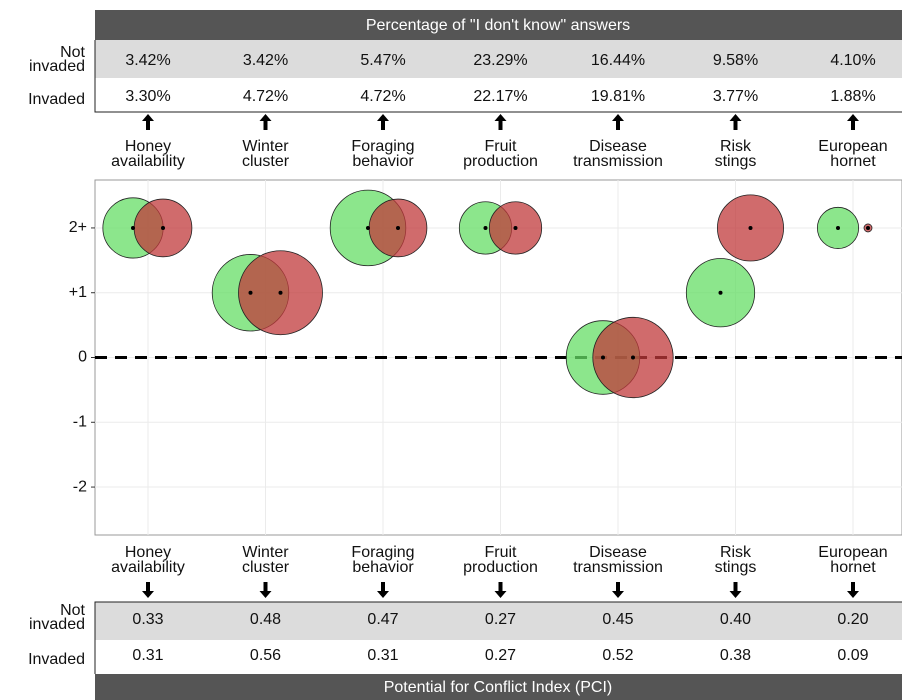  Describe the element at coordinates (618, 96) in the screenshot. I see `dont-know-cell: 19.81%` at that location.